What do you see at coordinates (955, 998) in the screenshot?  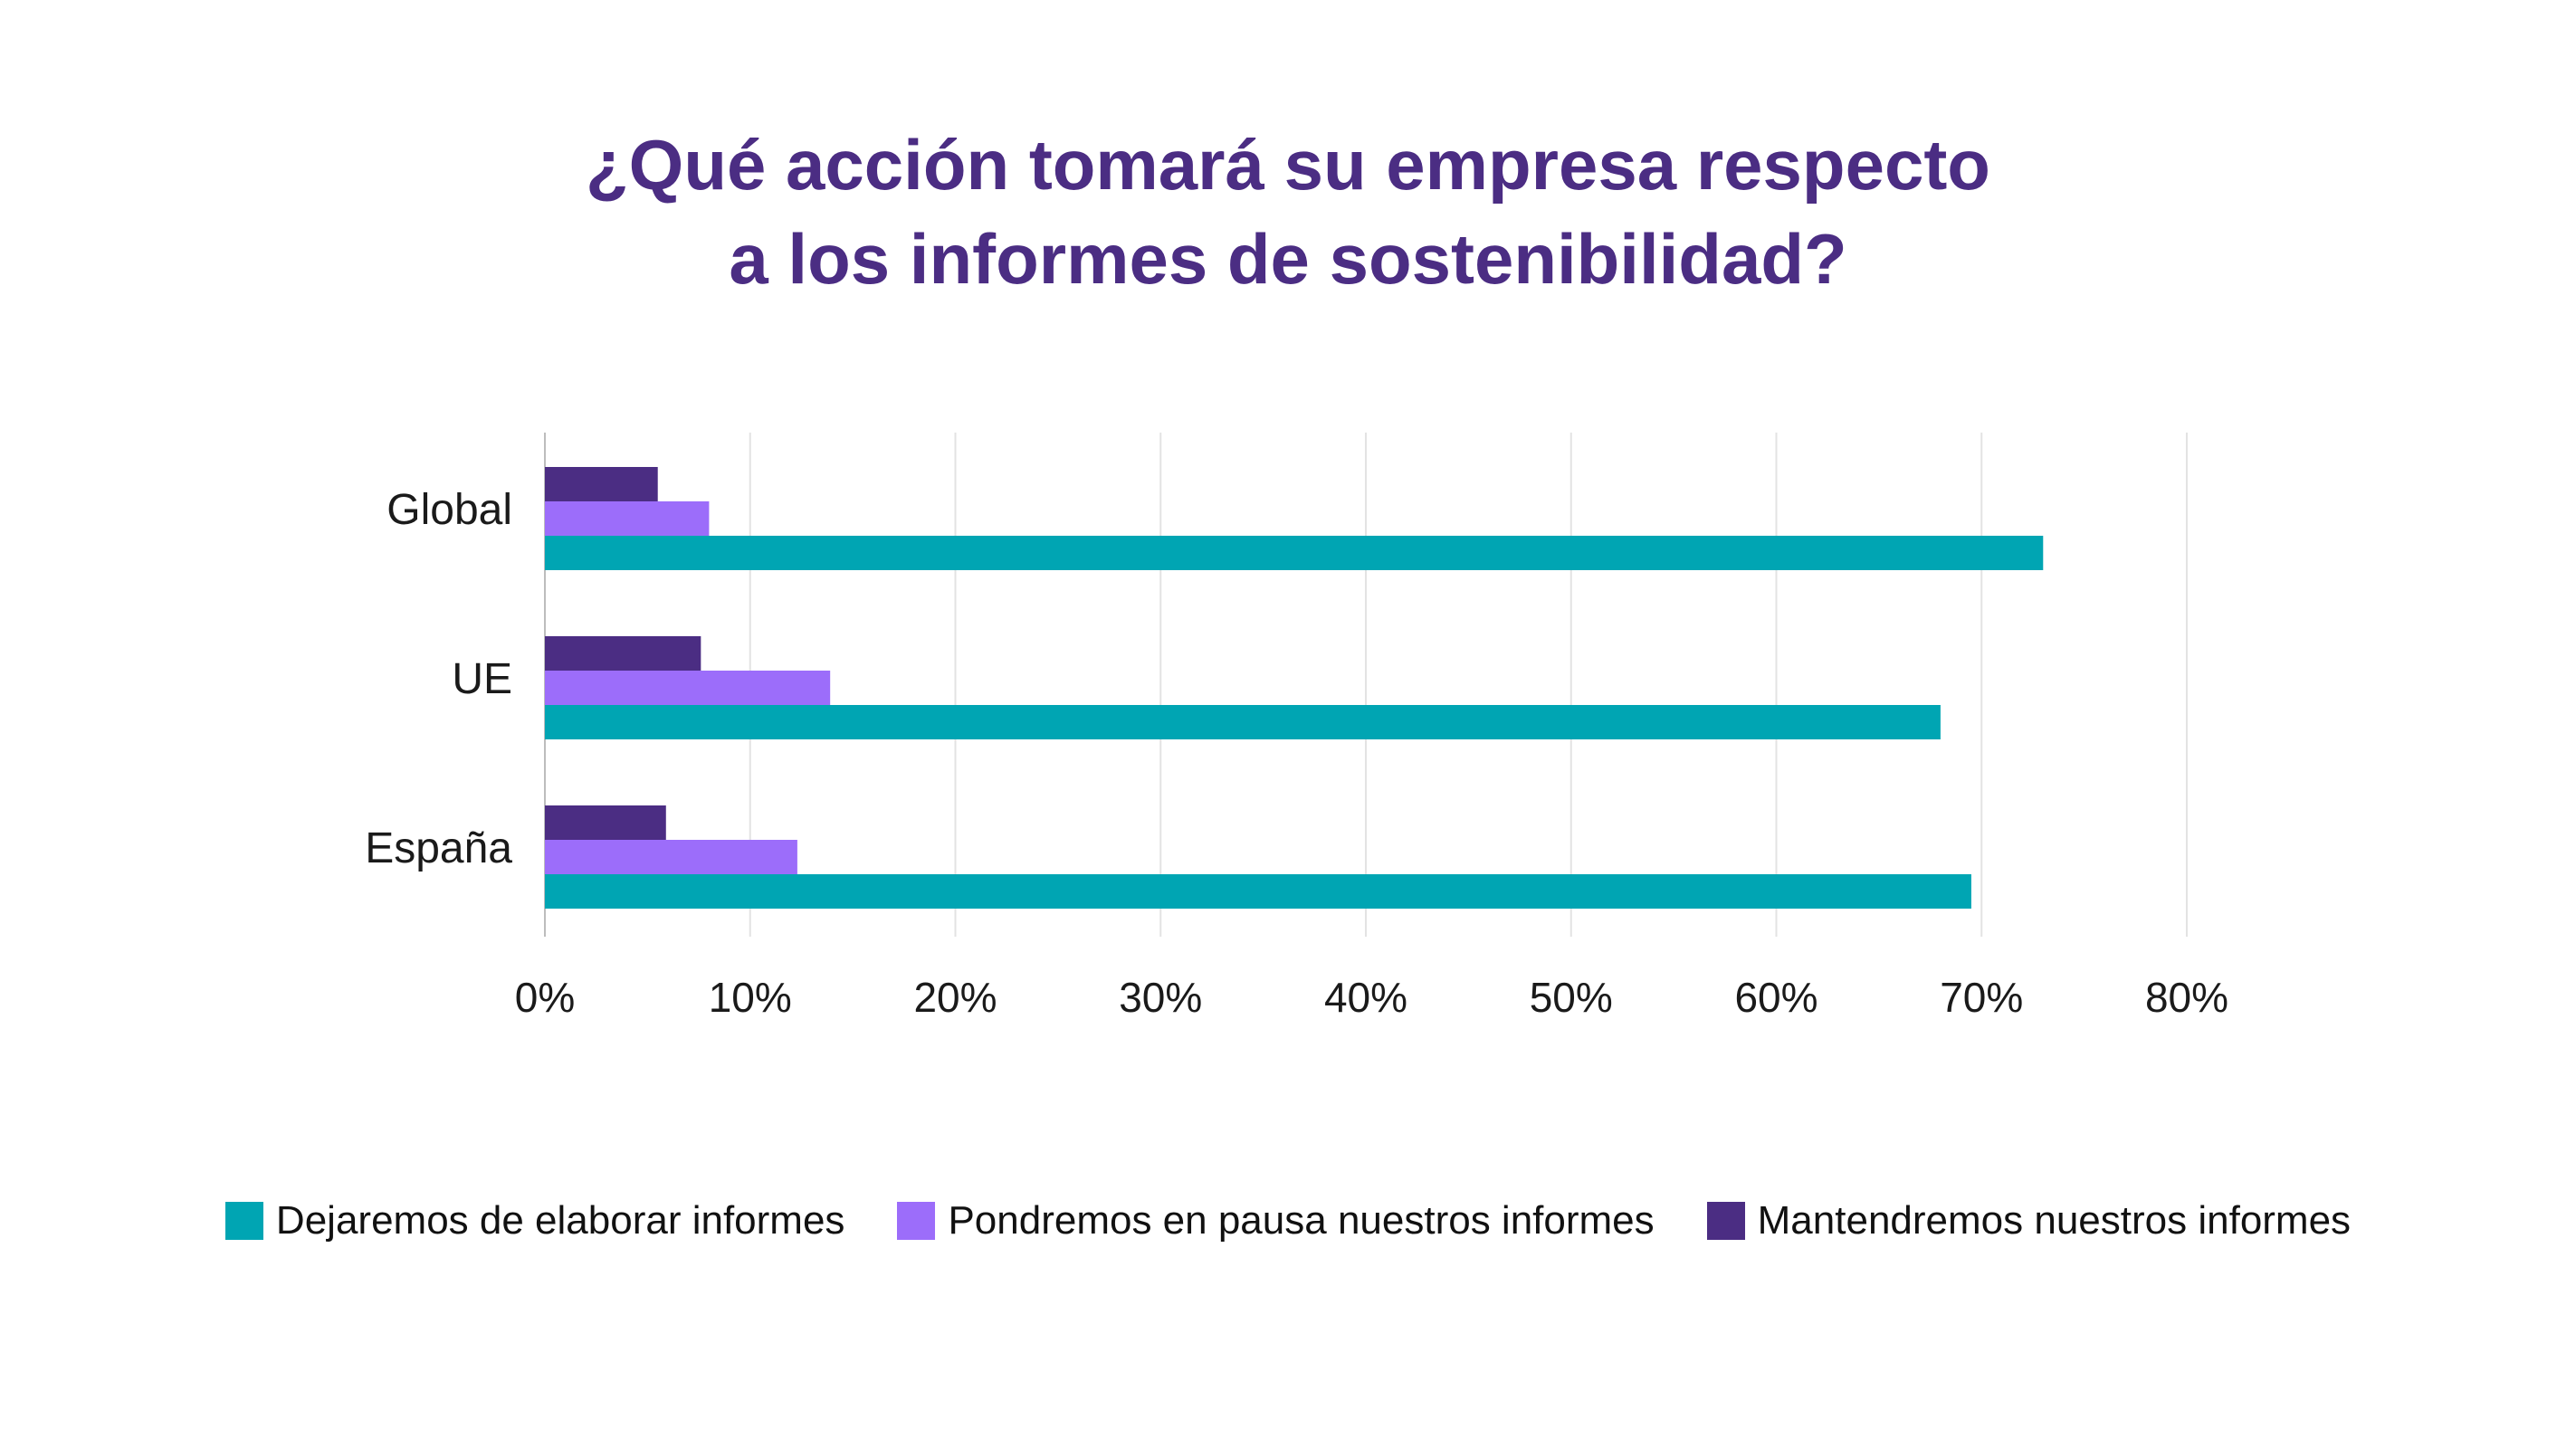 I see `x-tick-label: 20%` at bounding box center [955, 998].